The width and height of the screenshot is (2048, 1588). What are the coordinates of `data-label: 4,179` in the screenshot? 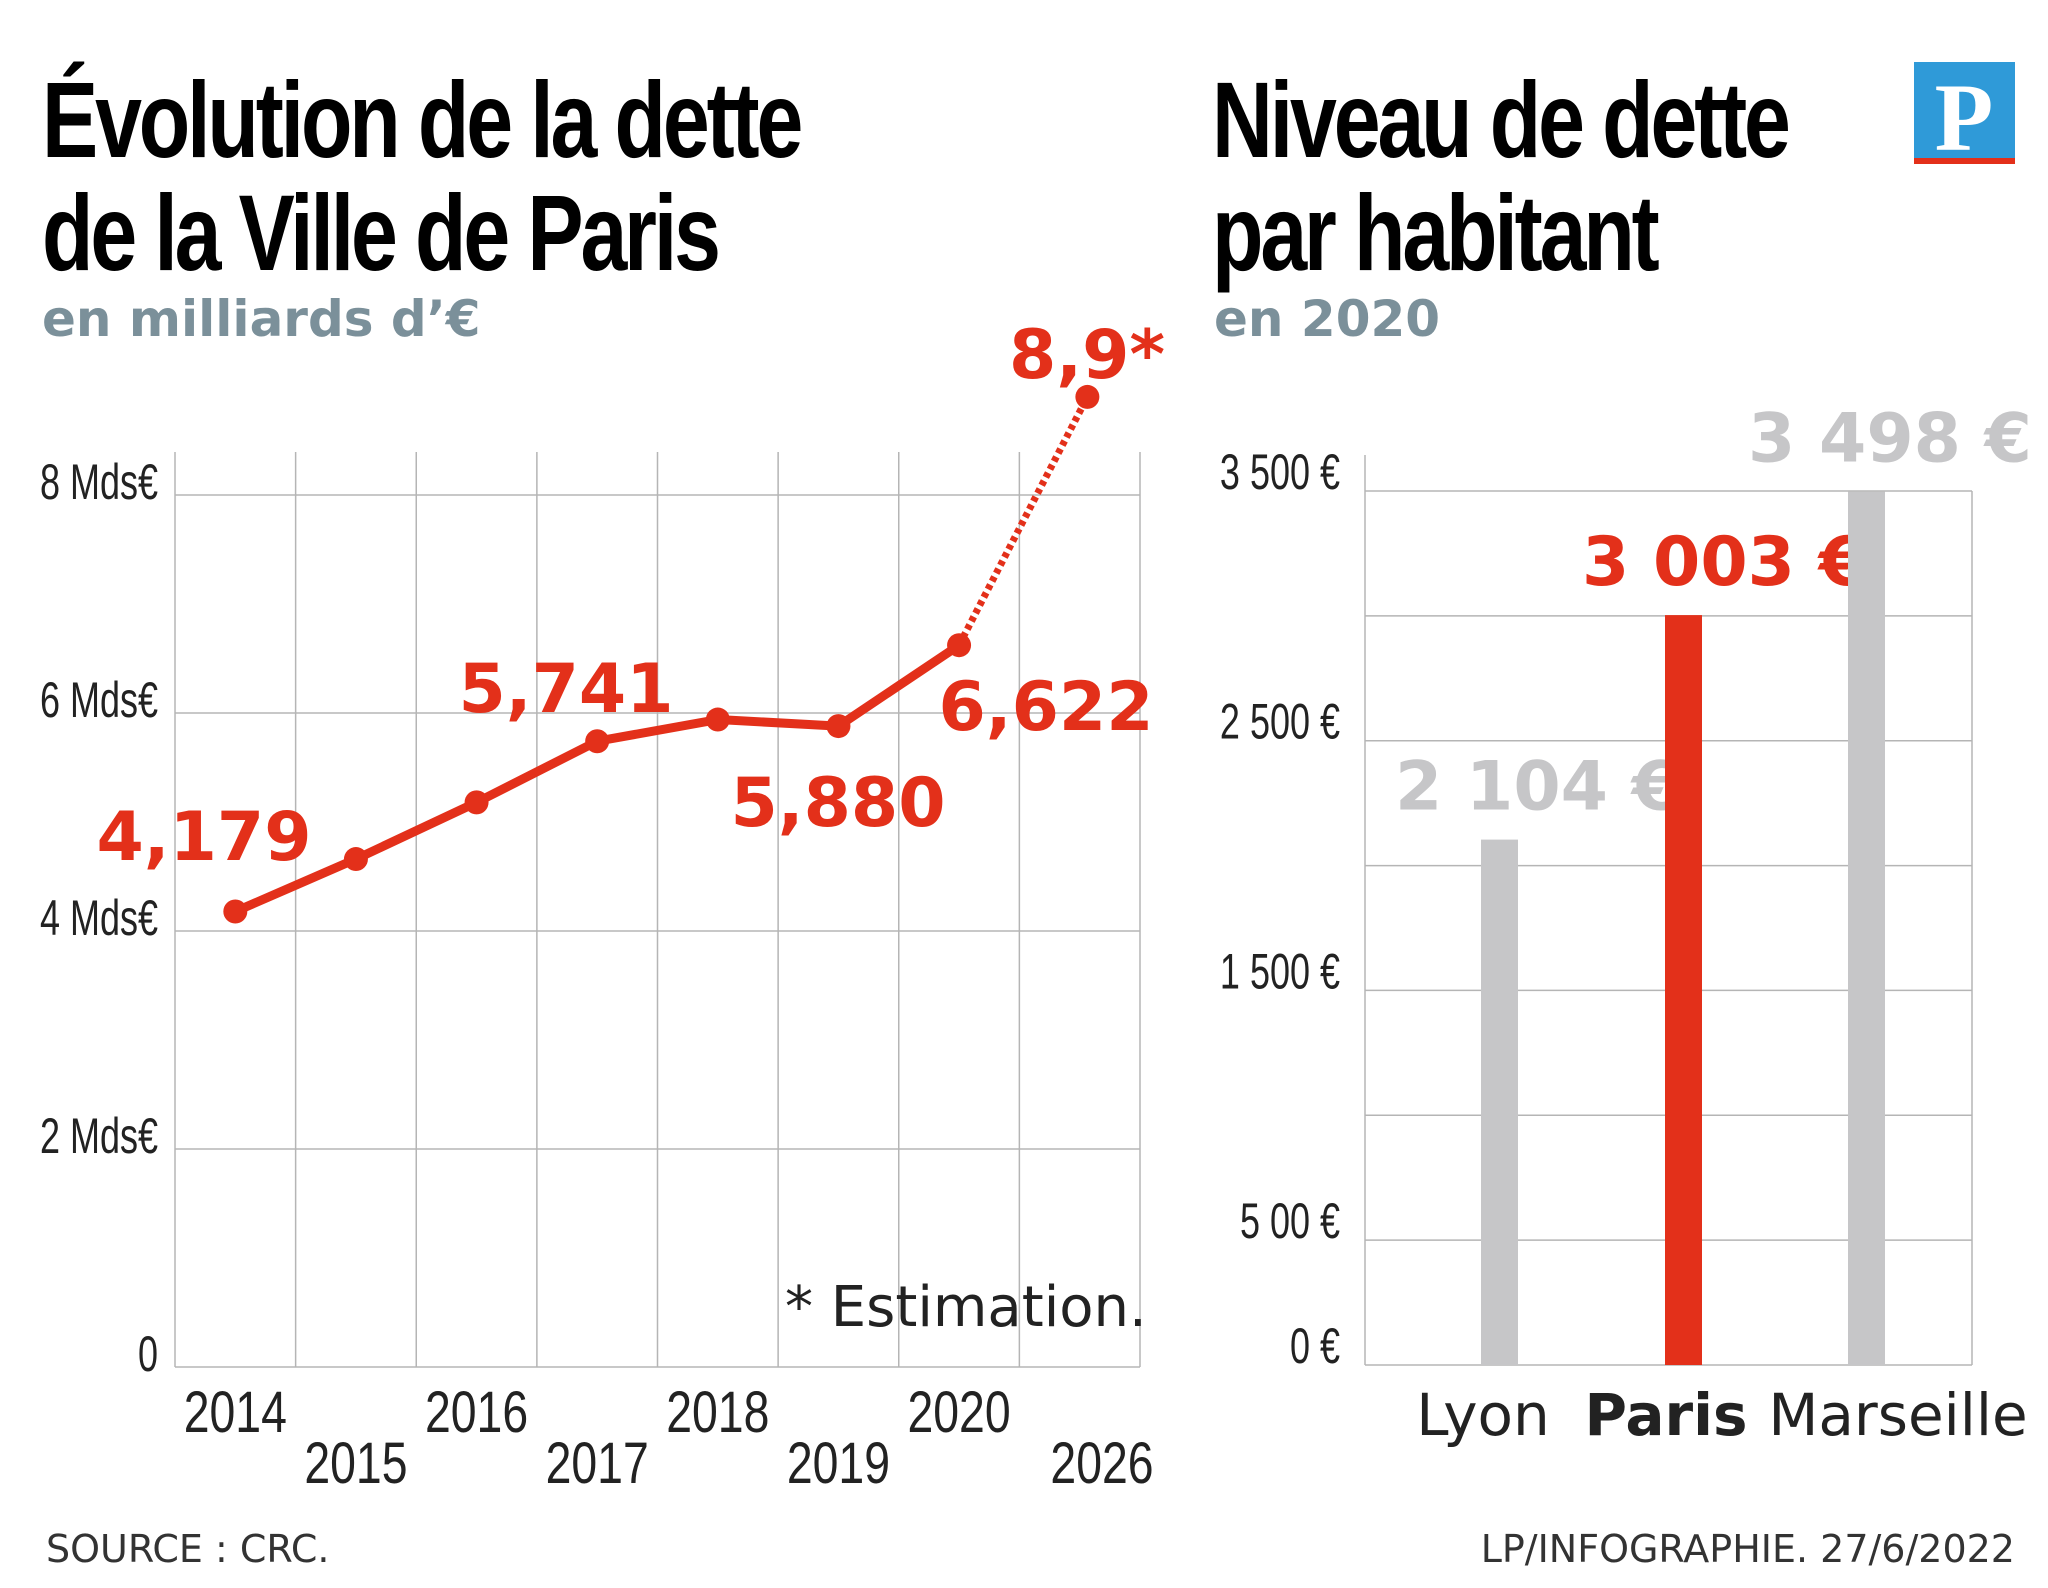 It's located at (203, 837).